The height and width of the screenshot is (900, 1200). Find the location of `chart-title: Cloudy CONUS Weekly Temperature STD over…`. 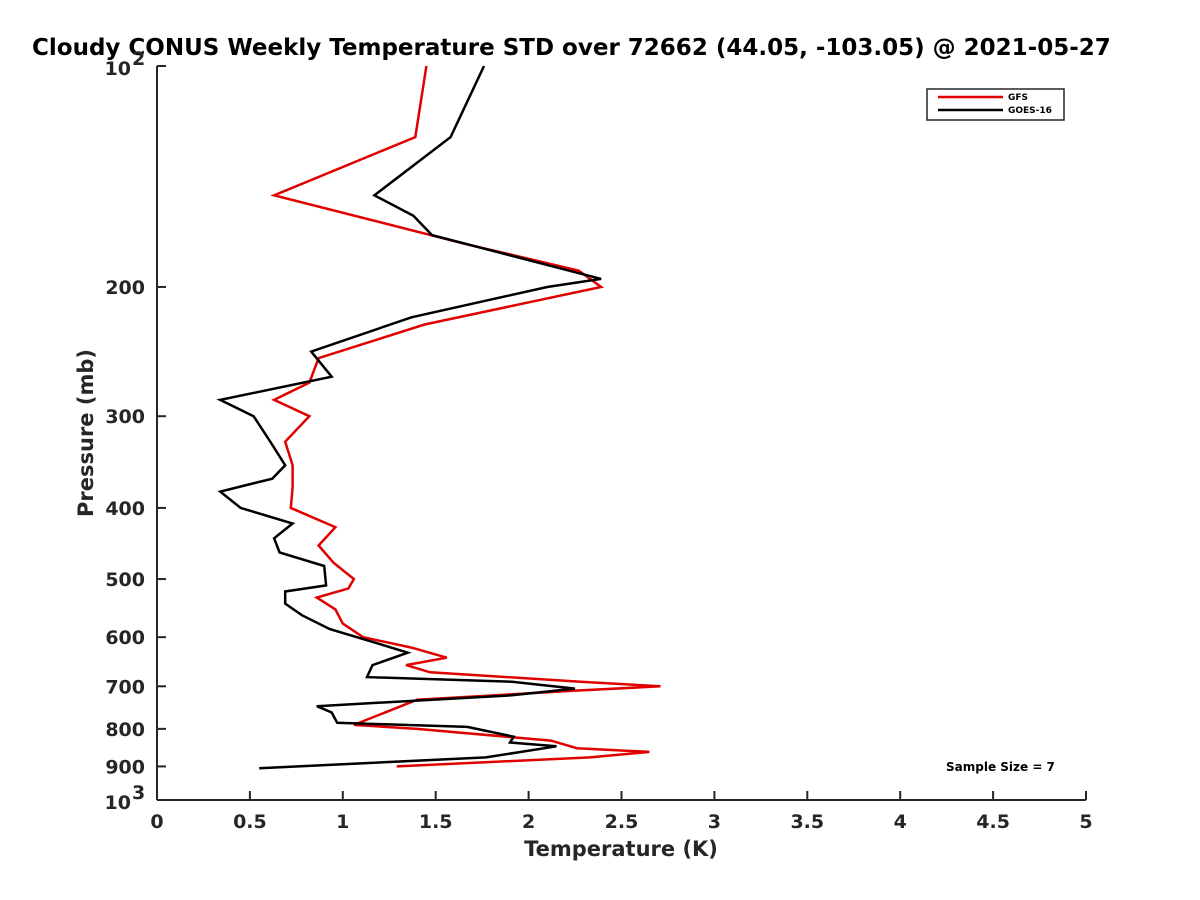

chart-title: Cloudy CONUS Weekly Temperature STD over… is located at coordinates (571, 48).